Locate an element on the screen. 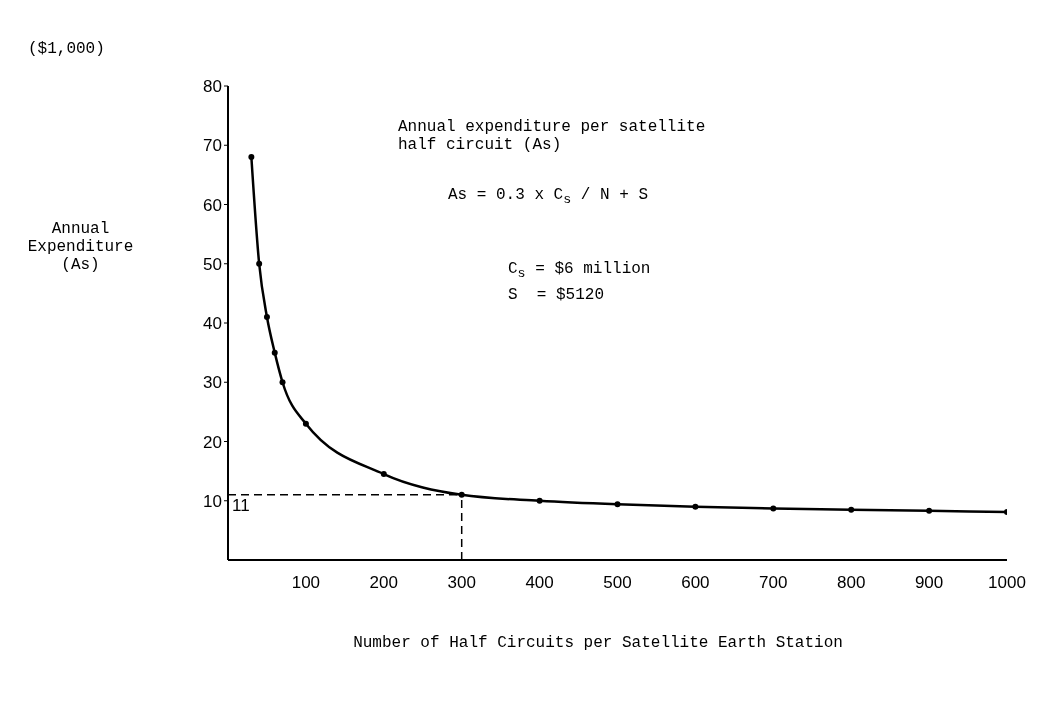  x-tick-label: 300 is located at coordinates (461, 583).